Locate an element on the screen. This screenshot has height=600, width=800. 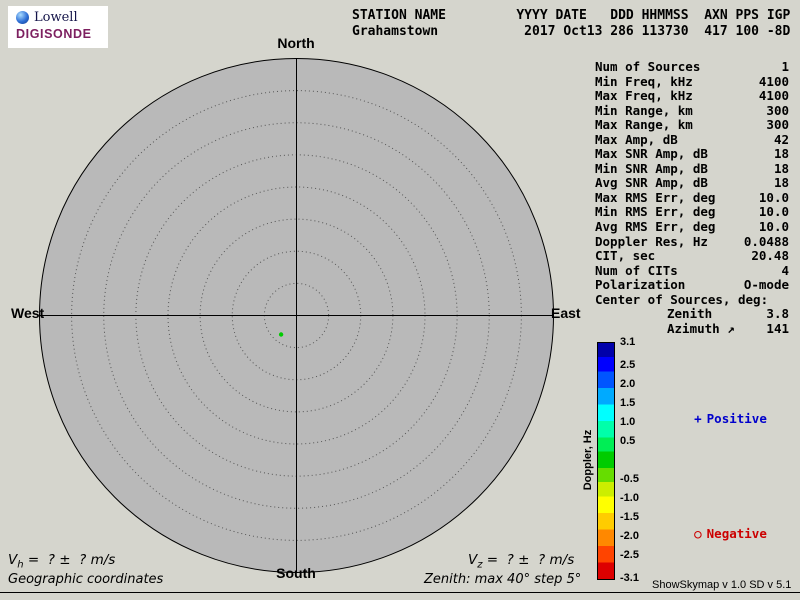
vh-subscript: h is located at coordinates (20, 565).